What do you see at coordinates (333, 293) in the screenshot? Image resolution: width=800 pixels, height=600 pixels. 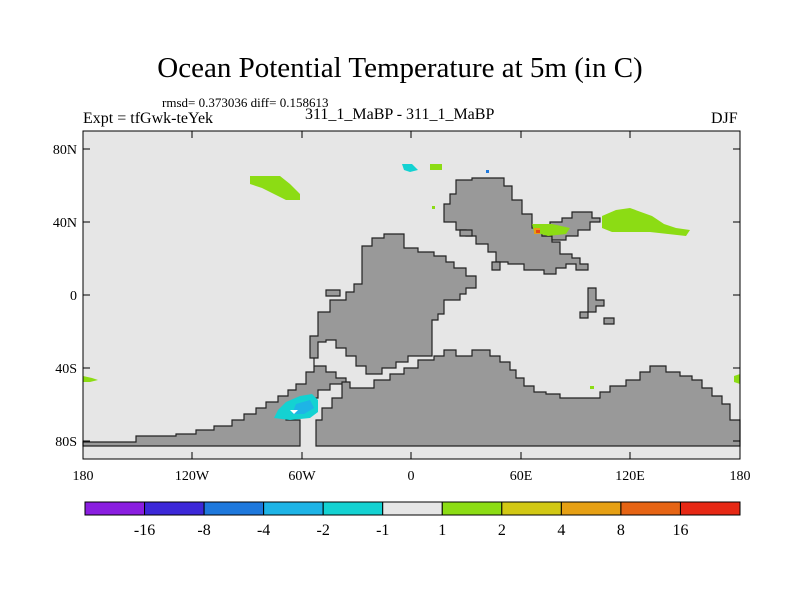 I see `land-islands-d` at bounding box center [333, 293].